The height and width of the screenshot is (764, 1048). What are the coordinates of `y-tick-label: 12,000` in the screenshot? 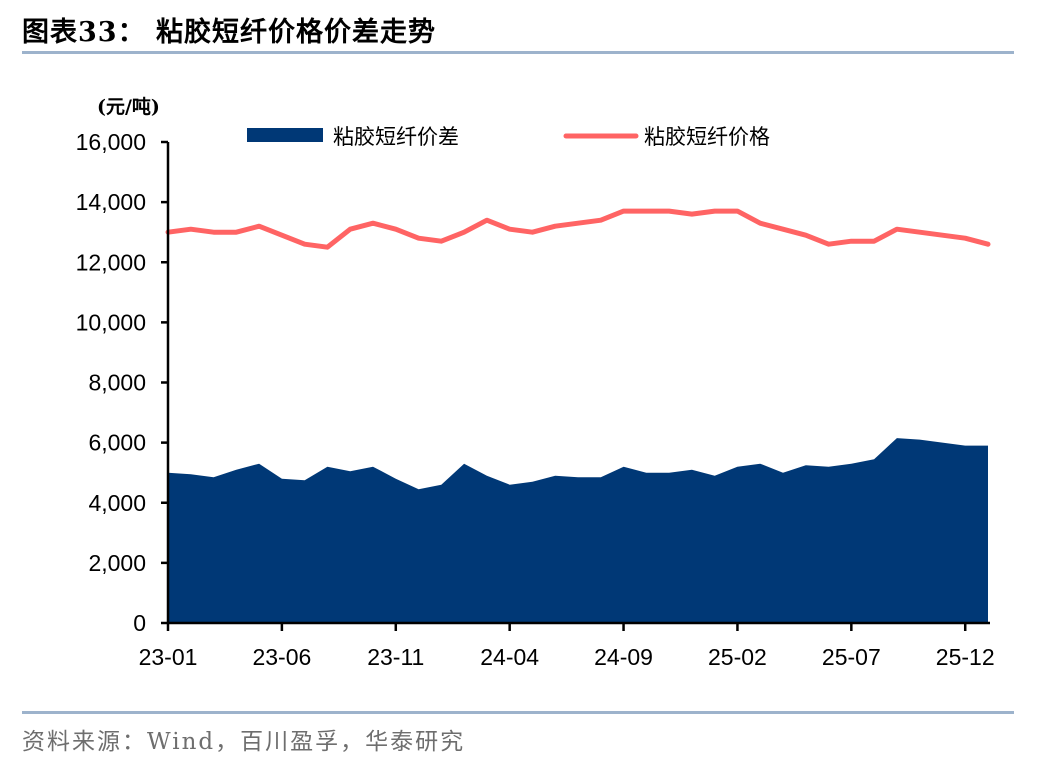 It's located at (111, 262).